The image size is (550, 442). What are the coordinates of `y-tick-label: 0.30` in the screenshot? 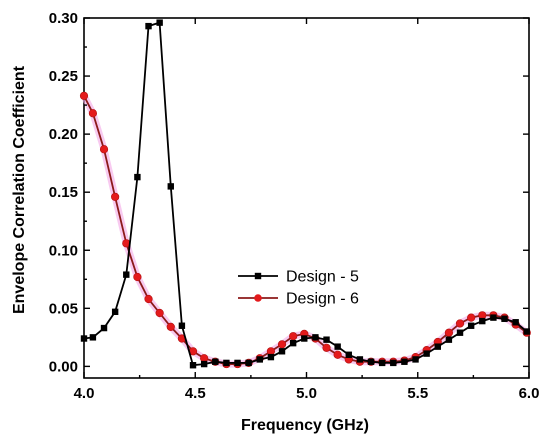 It's located at (63, 18).